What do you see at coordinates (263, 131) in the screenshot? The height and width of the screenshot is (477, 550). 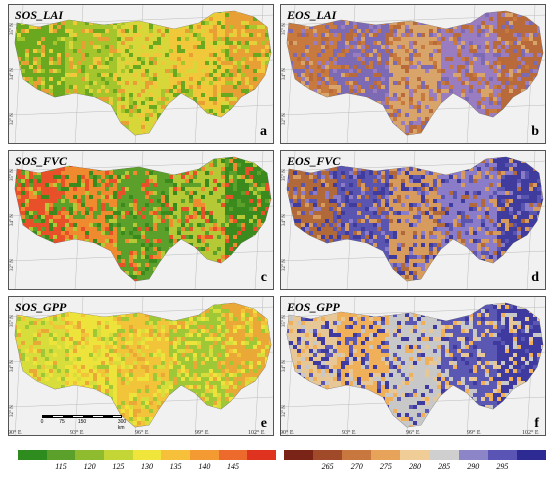 I see `panel-letter: a` at bounding box center [263, 131].